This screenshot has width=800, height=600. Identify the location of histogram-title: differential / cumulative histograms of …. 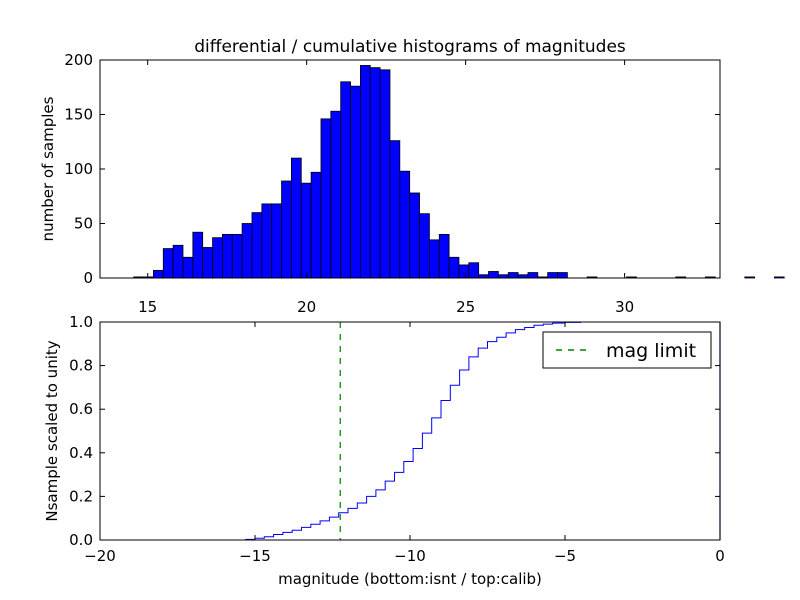
(410, 47).